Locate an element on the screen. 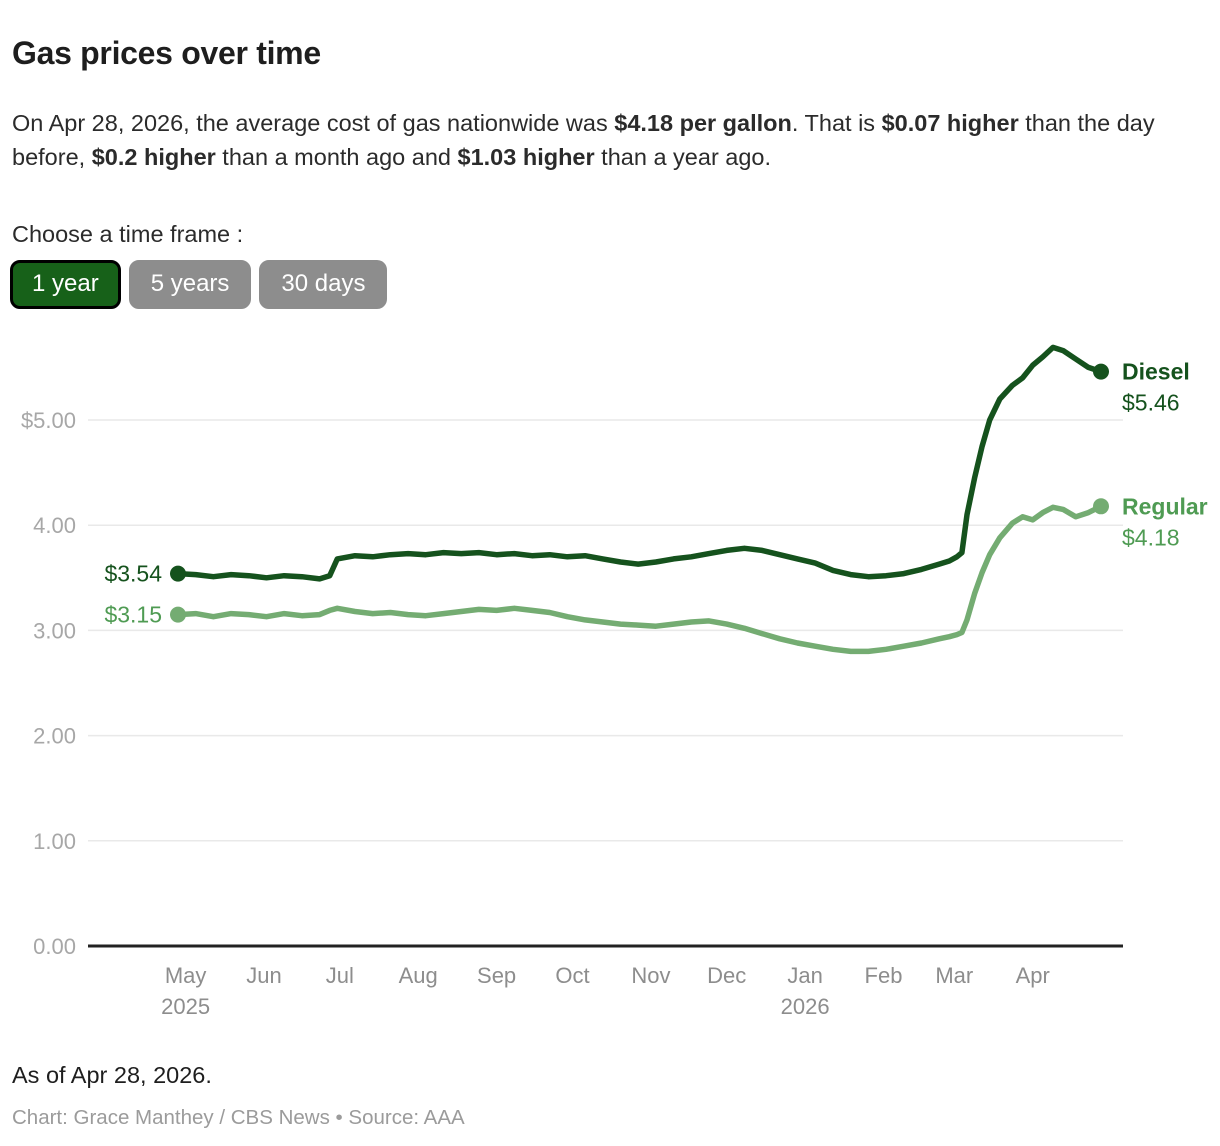  x-axis-tick-label: Feb is located at coordinates (884, 975).